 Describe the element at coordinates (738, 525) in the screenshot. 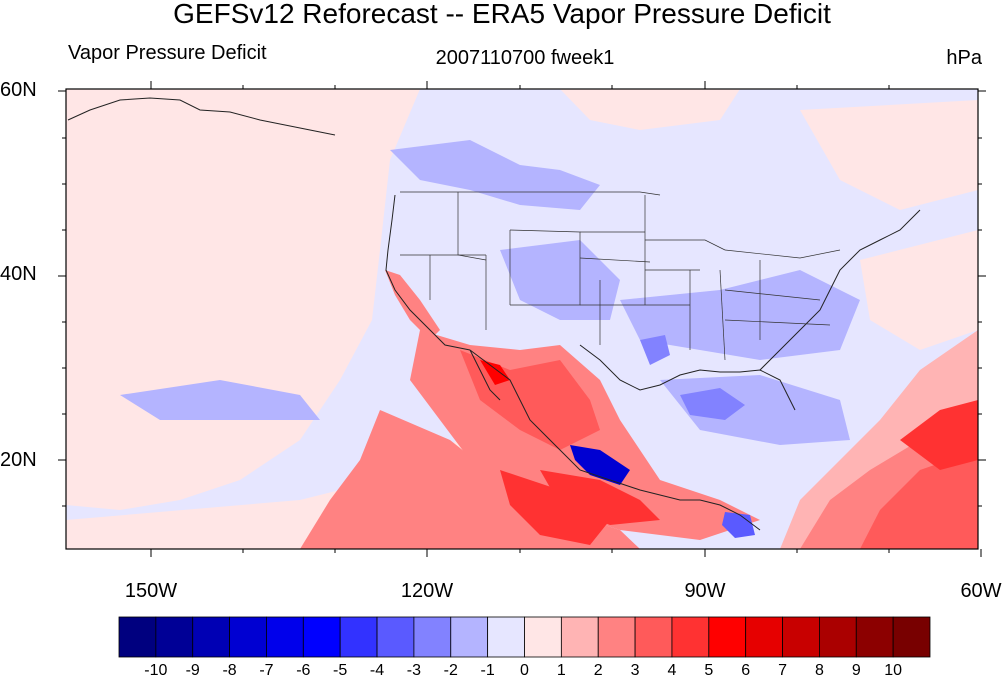

I see `central-america-negative-region` at that location.